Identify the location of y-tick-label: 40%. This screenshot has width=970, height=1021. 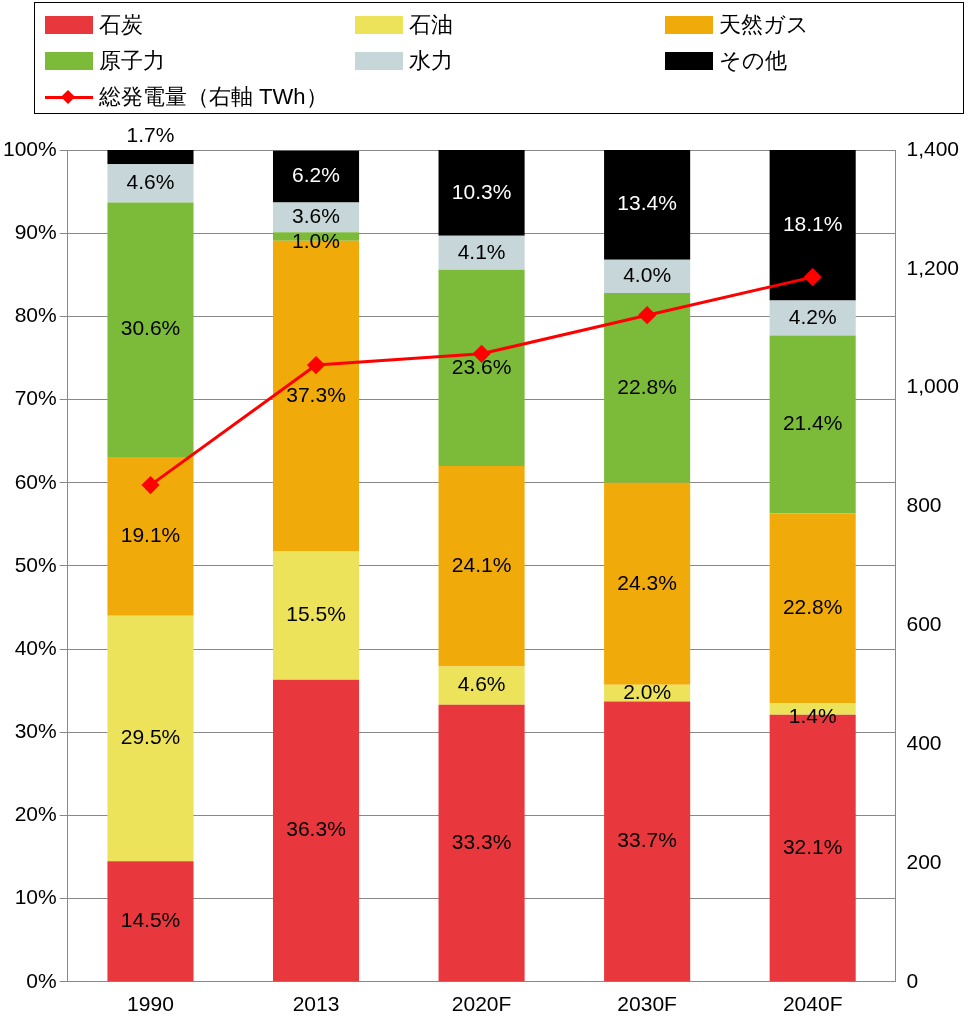
(35, 647).